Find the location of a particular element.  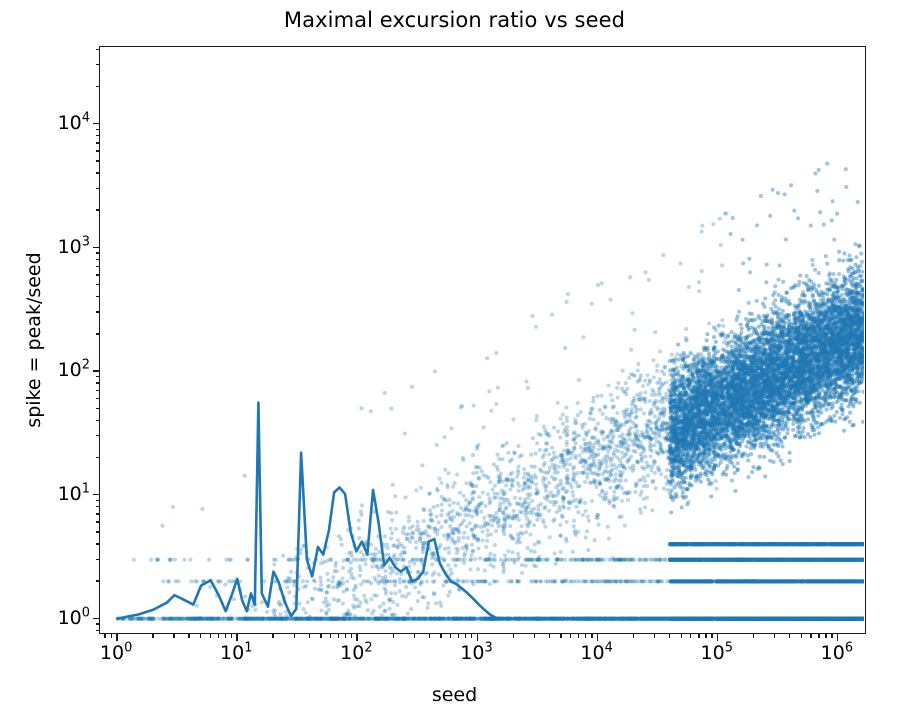

x-axis-label: seed is located at coordinates (454, 695).